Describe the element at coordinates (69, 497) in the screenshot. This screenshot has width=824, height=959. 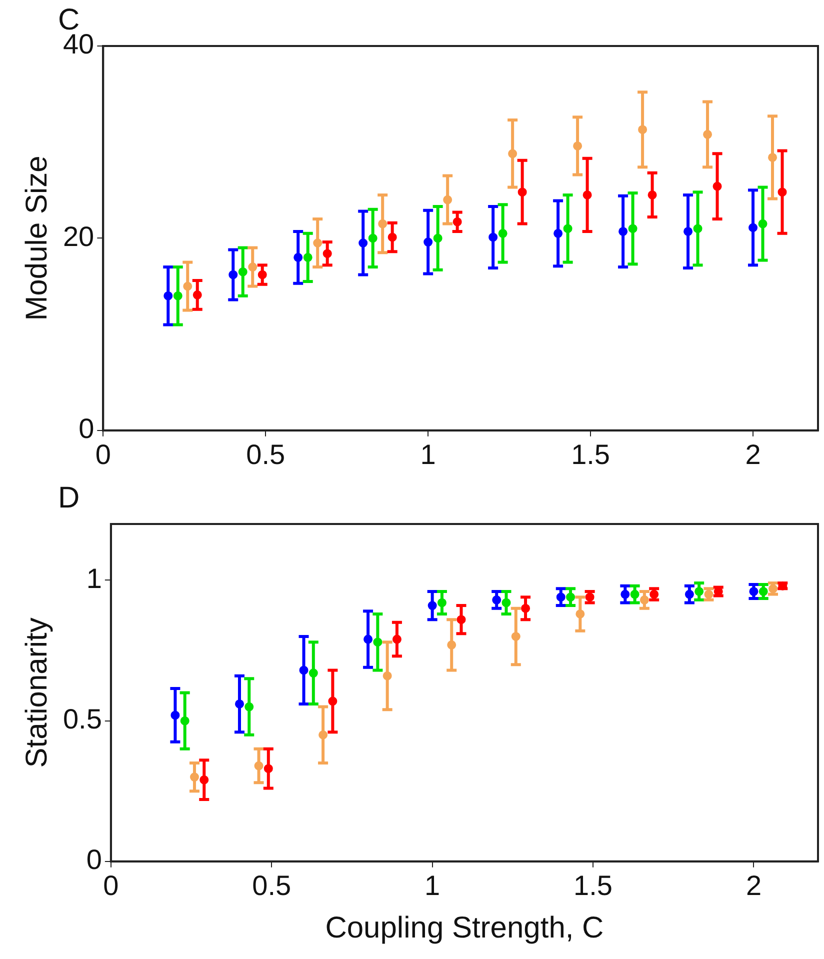
I see `chart-title: D` at that location.